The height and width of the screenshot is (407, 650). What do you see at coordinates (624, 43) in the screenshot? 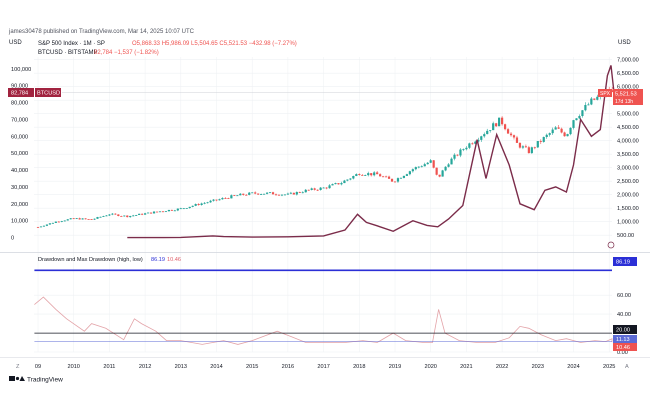
I see `right-axis-currency: USD` at bounding box center [624, 43].